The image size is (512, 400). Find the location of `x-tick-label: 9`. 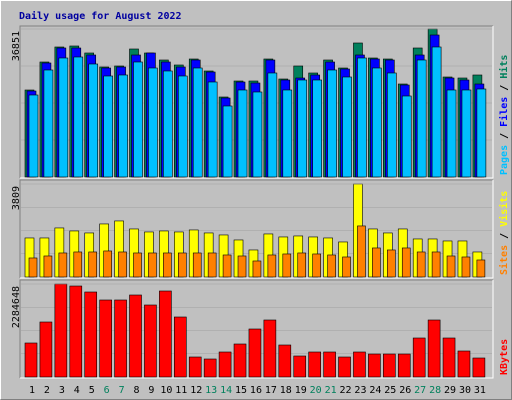

x-tick-label: 9 is located at coordinates (151, 390).